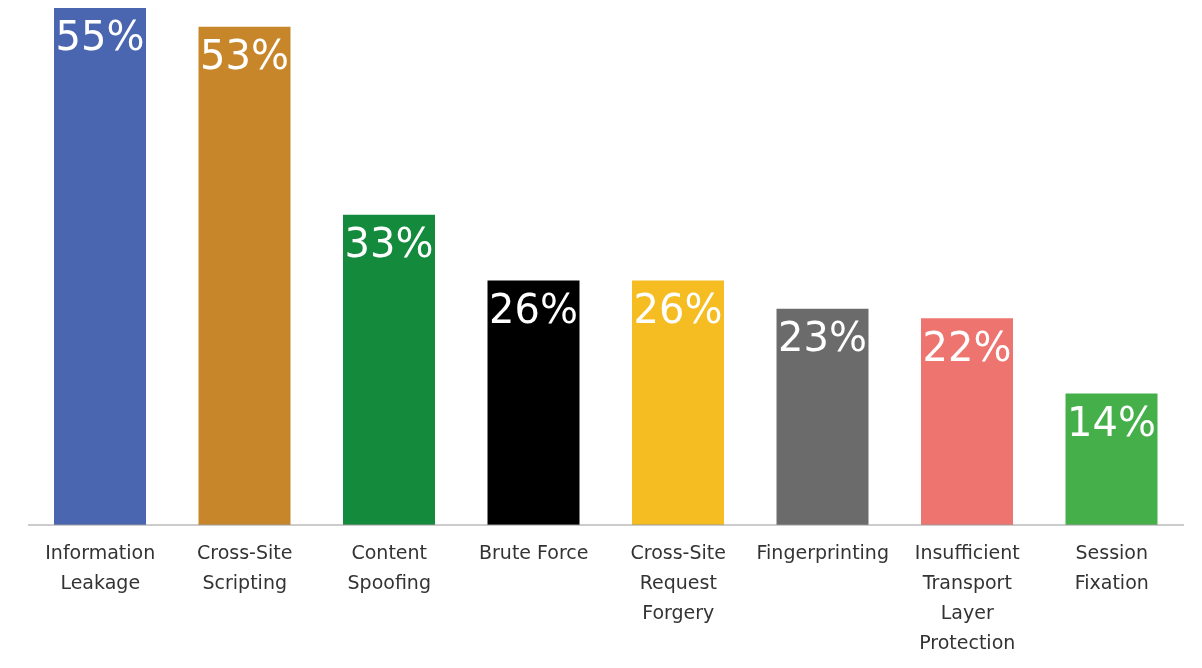 This screenshot has width=1202, height=668. I want to click on data-label: 14%, so click(1111, 421).